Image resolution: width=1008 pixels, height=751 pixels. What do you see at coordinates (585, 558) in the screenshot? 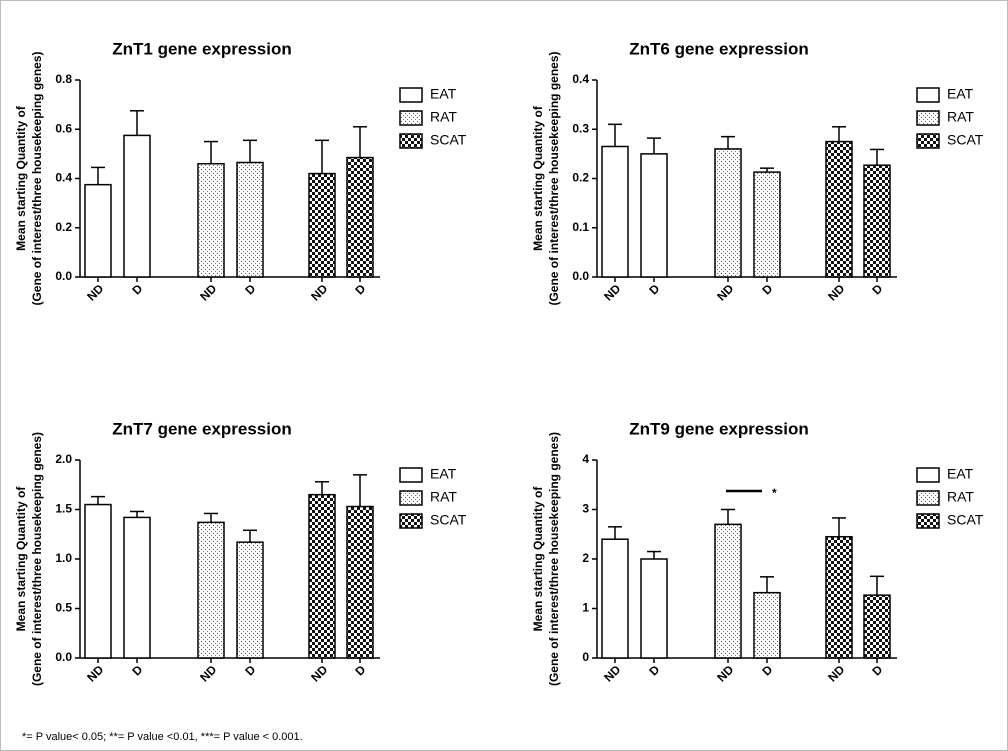
I see `y-tick-label: 2` at bounding box center [585, 558].